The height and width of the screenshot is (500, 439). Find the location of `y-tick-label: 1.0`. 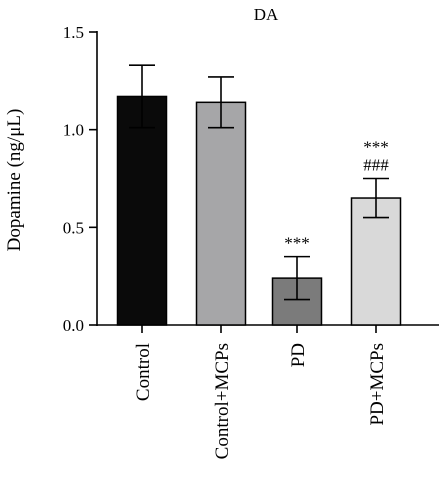

y-tick-label: 1.0 is located at coordinates (73, 130).